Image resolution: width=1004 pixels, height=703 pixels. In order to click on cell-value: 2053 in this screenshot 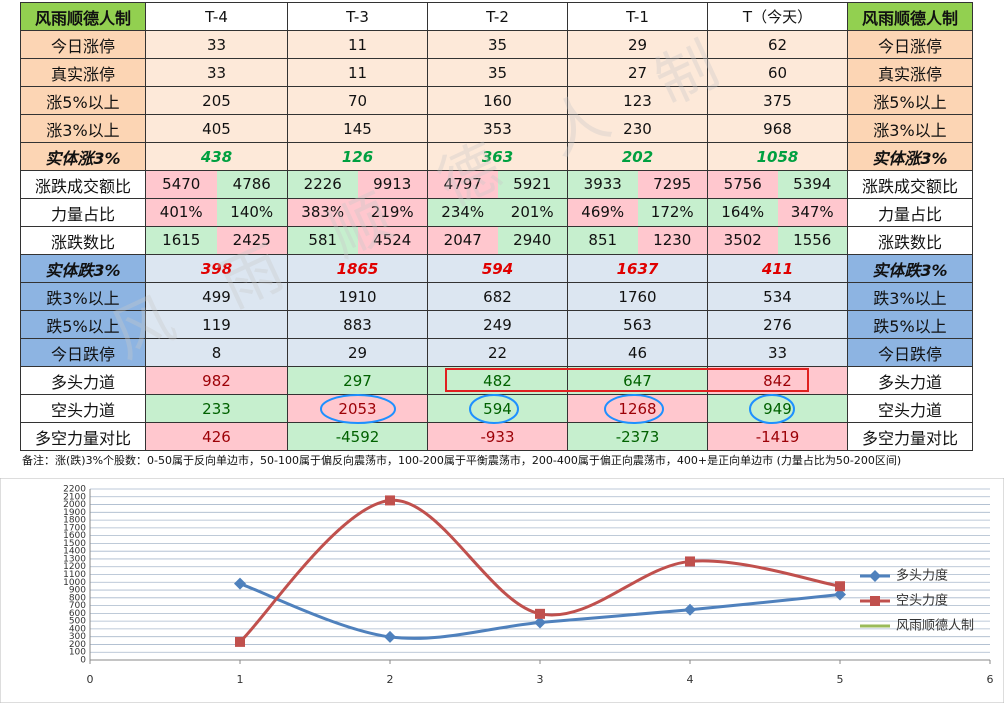, I will do `click(357, 408)`.